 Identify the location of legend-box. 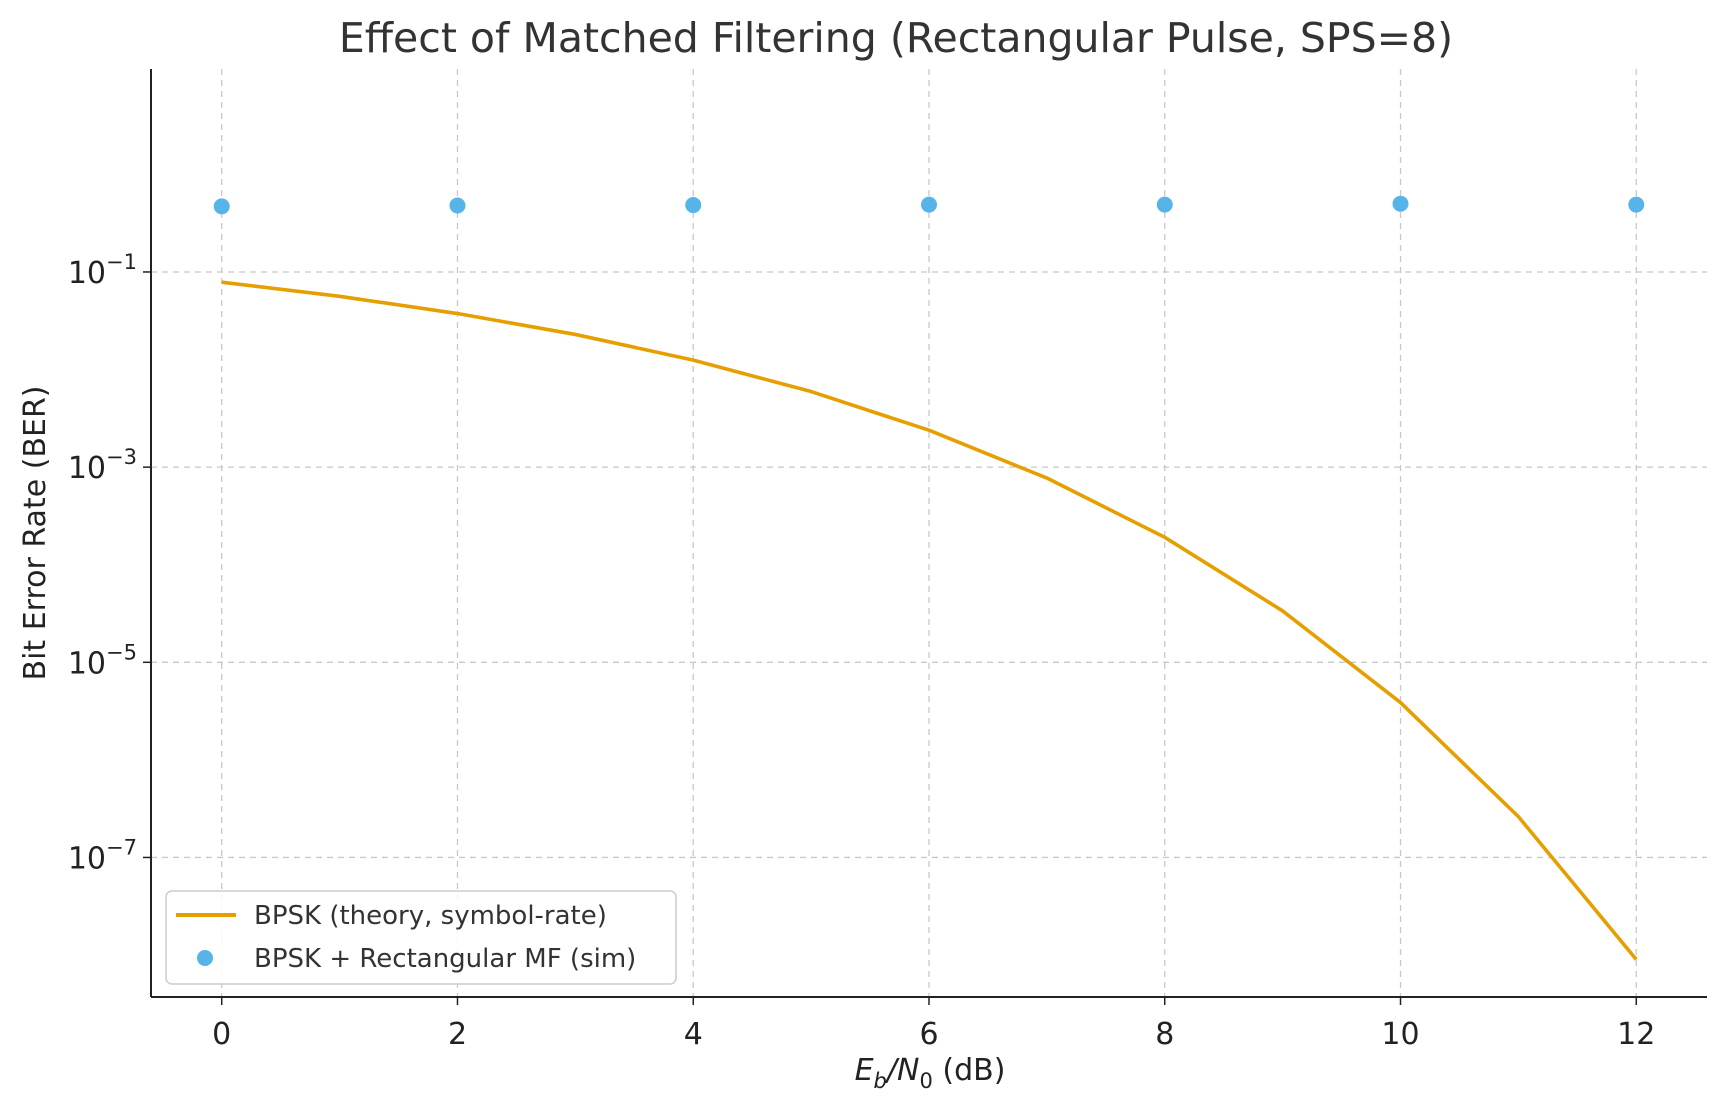
(421, 937).